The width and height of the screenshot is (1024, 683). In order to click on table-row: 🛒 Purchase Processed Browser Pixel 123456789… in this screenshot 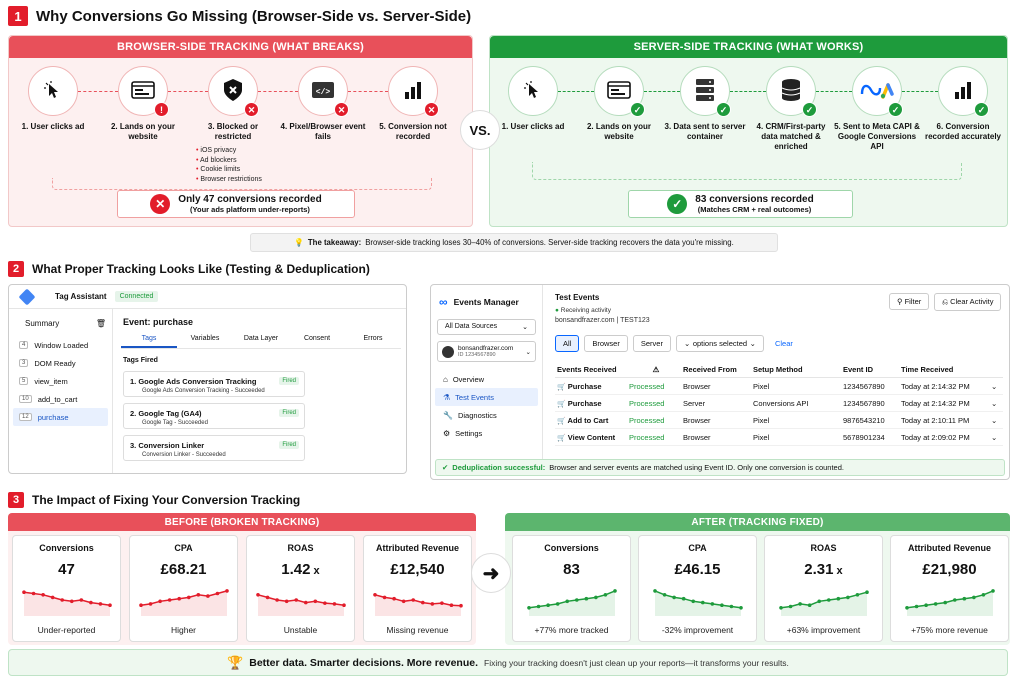, I will do `click(779, 386)`.